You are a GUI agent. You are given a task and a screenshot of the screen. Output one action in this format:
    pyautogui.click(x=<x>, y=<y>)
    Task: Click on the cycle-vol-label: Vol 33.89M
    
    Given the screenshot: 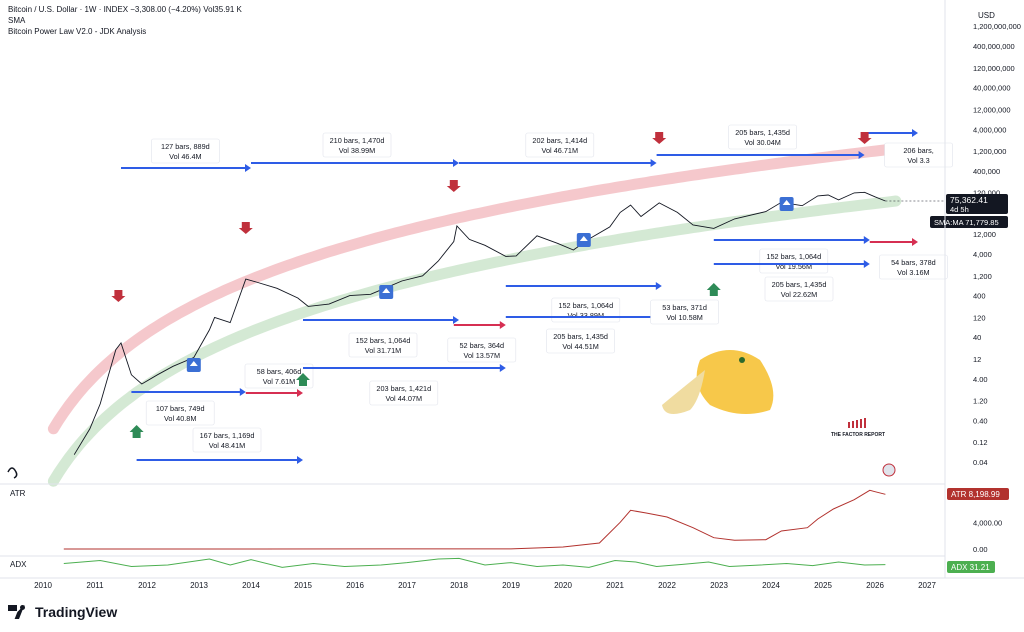 What is the action you would take?
    pyautogui.click(x=586, y=315)
    